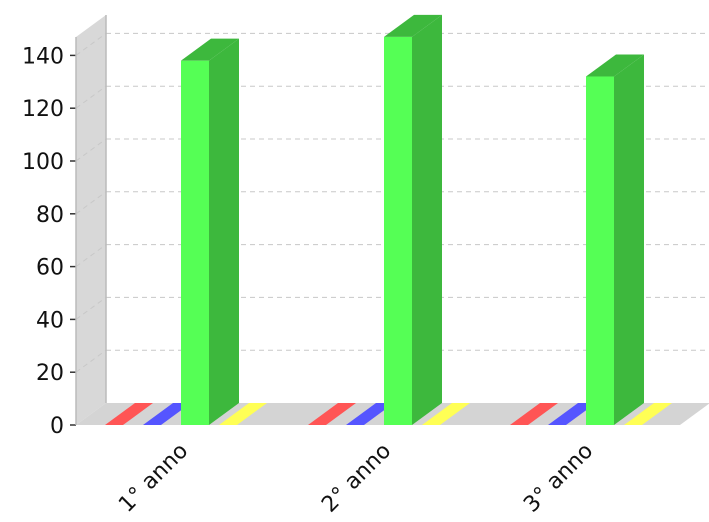 This screenshot has height=522, width=709. I want to click on bar-2-2-front, so click(600, 251).